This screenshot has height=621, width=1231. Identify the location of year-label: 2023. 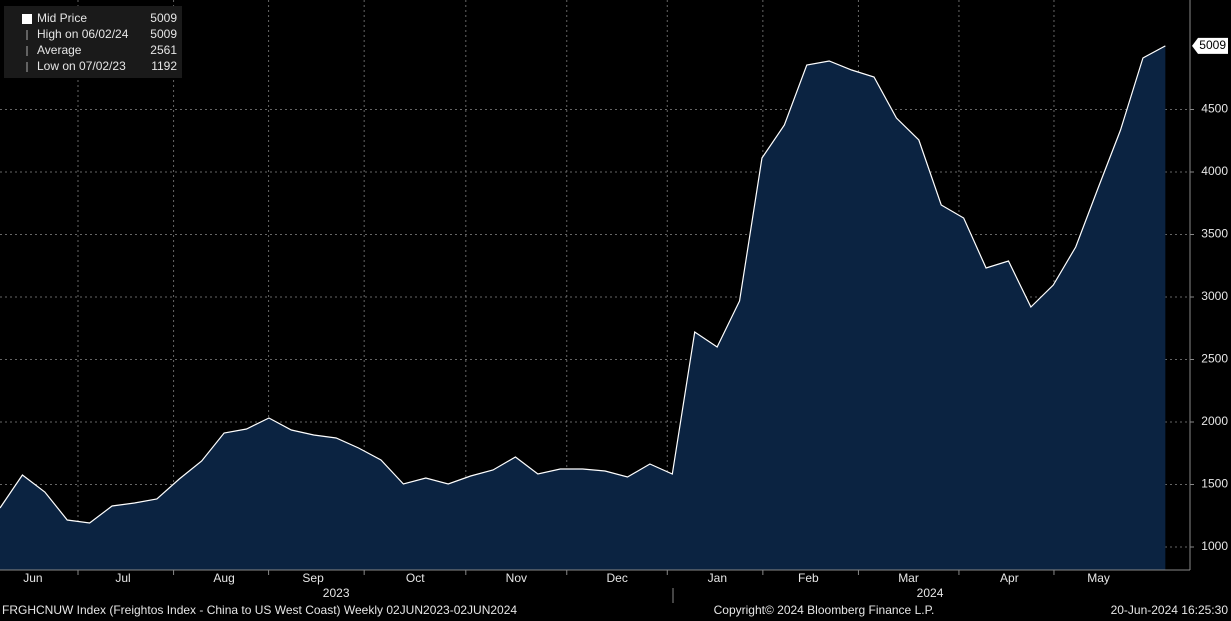
(336, 593).